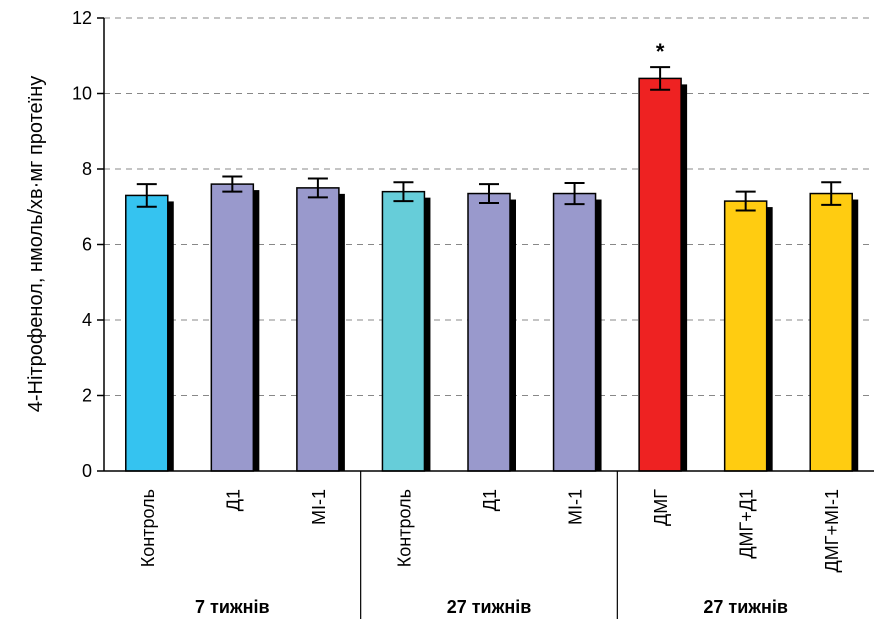 Image resolution: width=874 pixels, height=619 pixels. Describe the element at coordinates (82, 94) in the screenshot. I see `y-tick-label: 10` at that location.